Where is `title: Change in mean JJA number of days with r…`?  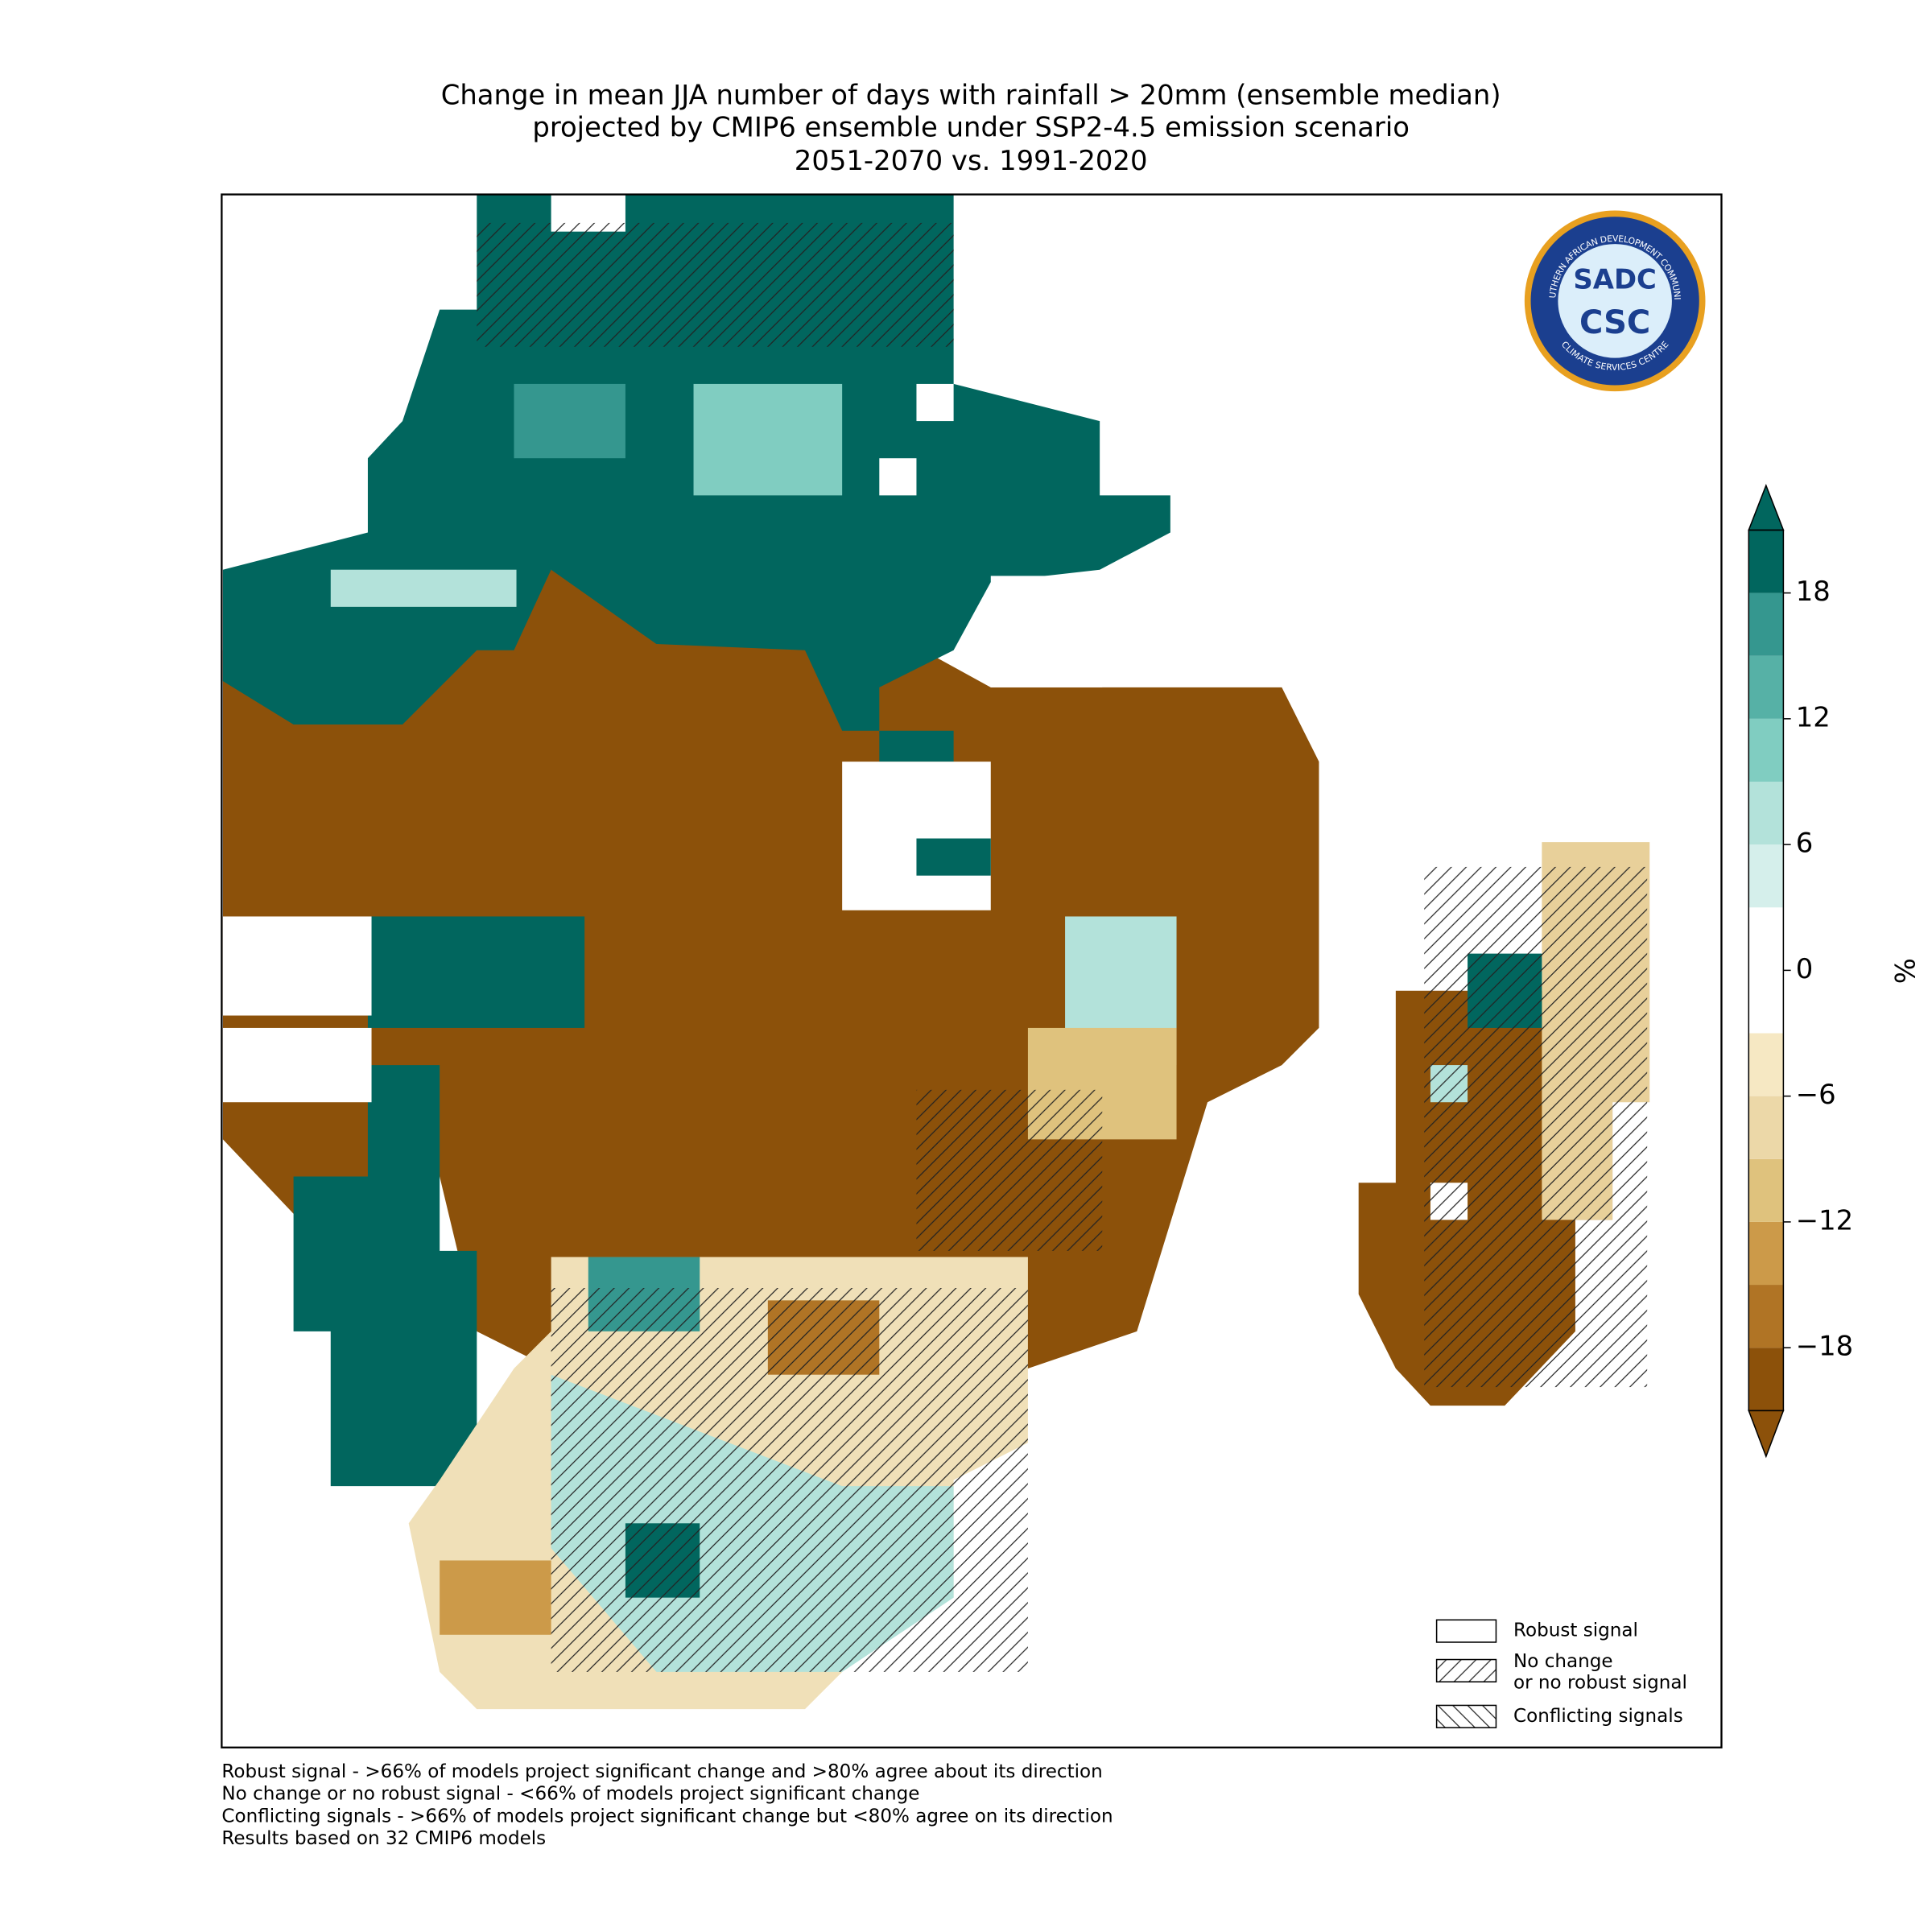
title: Change in mean JJA number of days with r… is located at coordinates (971, 127).